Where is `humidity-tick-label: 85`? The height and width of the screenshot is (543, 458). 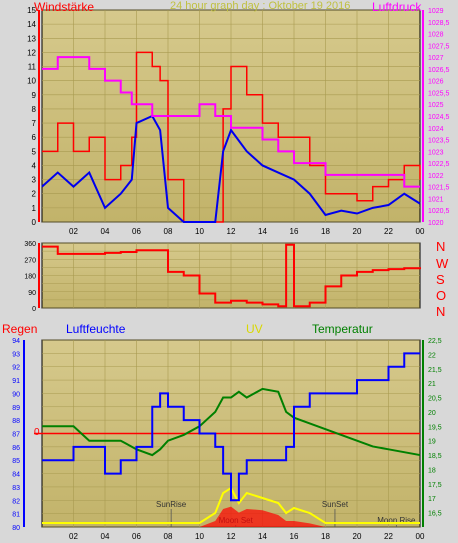 humidity-tick-label: 85 is located at coordinates (16, 461).